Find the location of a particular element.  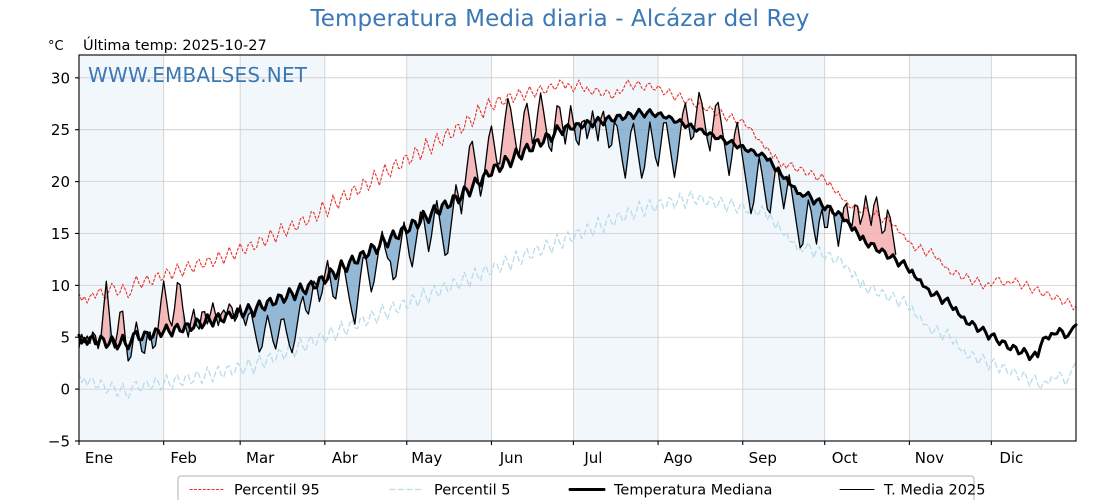

legend-label: Temperatura Mediana is located at coordinates (692, 491).